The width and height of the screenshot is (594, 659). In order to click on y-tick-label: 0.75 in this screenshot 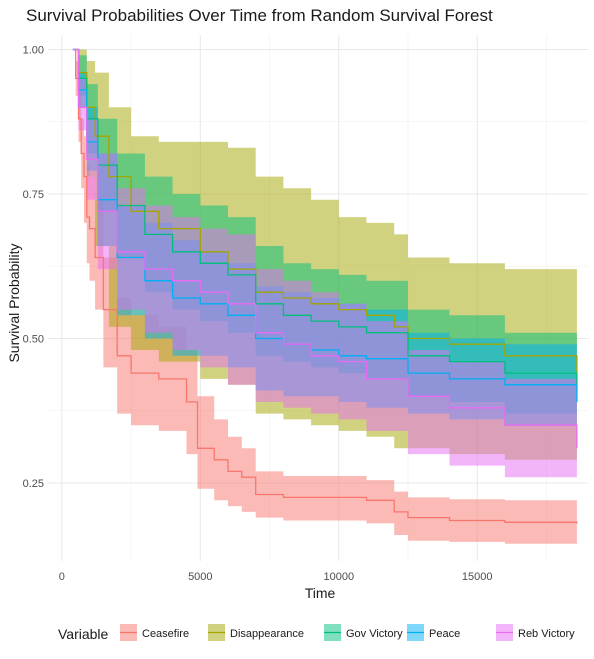, I will do `click(33, 195)`.